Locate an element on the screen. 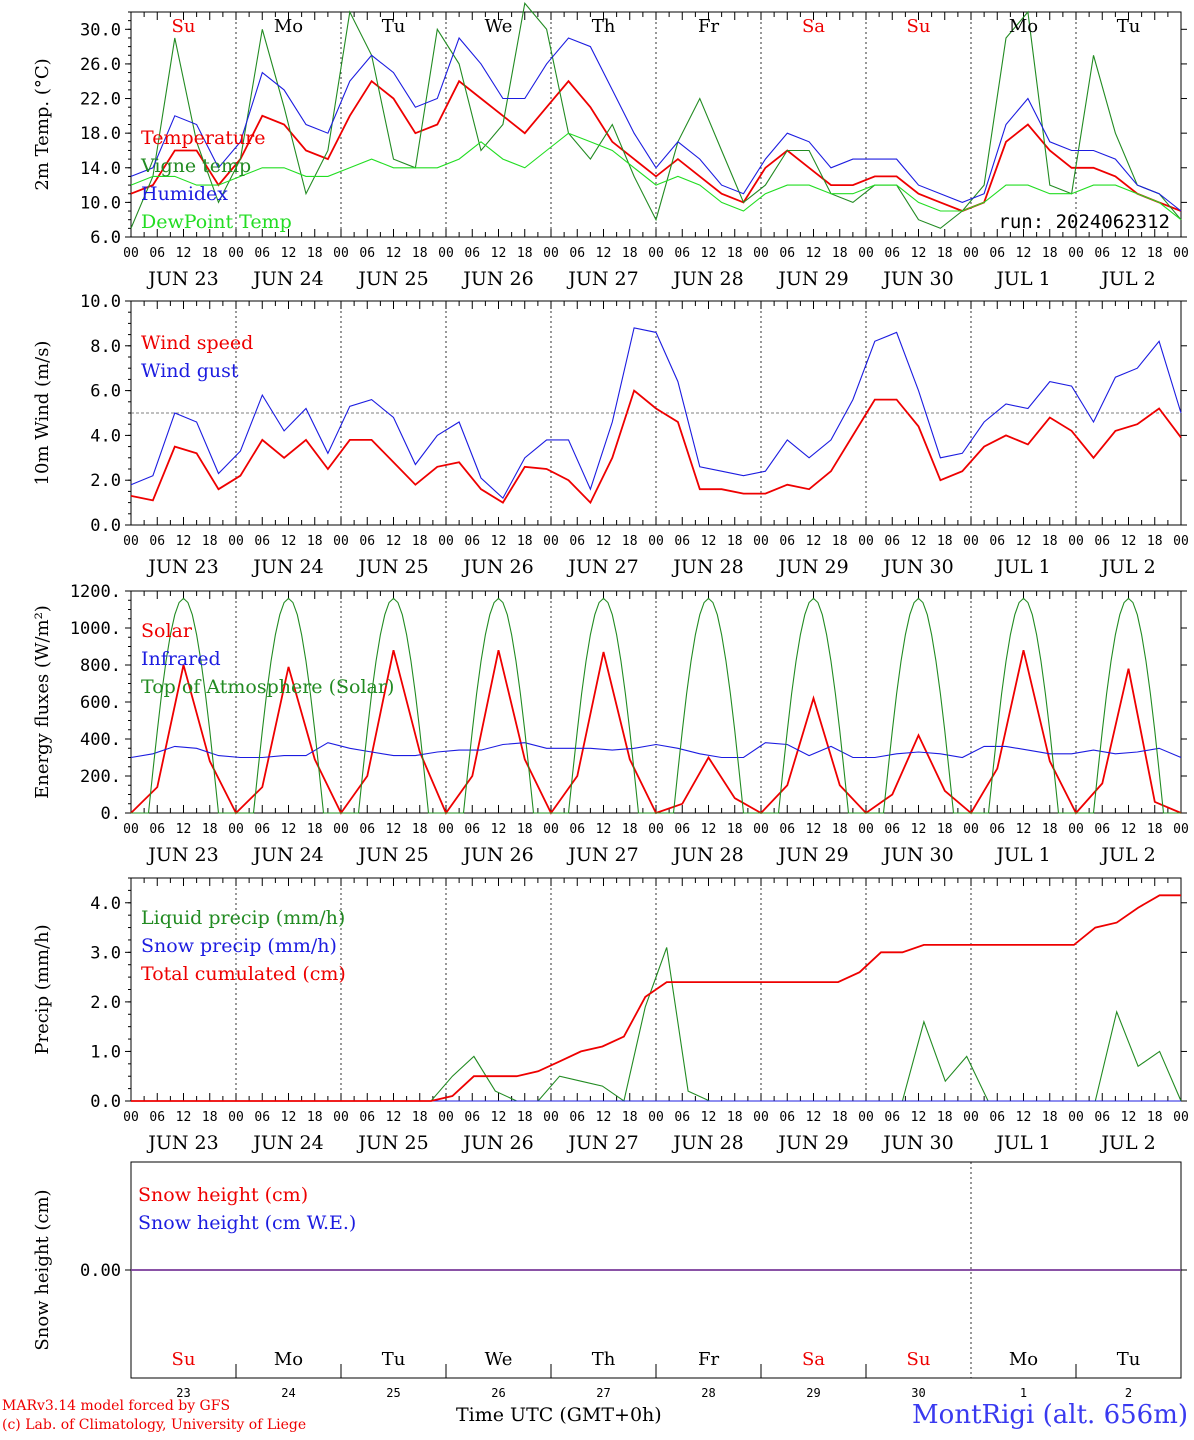 This screenshot has width=1194, height=1440. legend-entry: Top of Atmosphere (Solar) is located at coordinates (267, 687).